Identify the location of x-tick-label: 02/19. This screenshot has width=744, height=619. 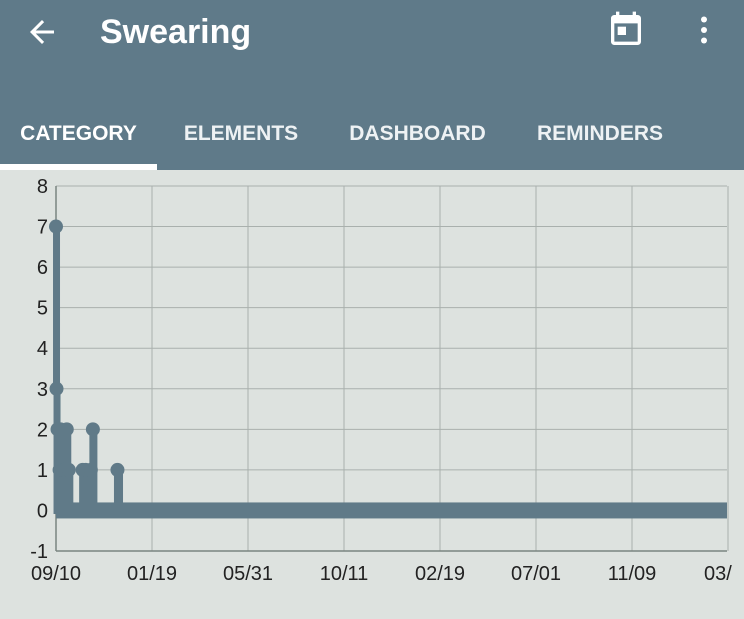
(440, 574).